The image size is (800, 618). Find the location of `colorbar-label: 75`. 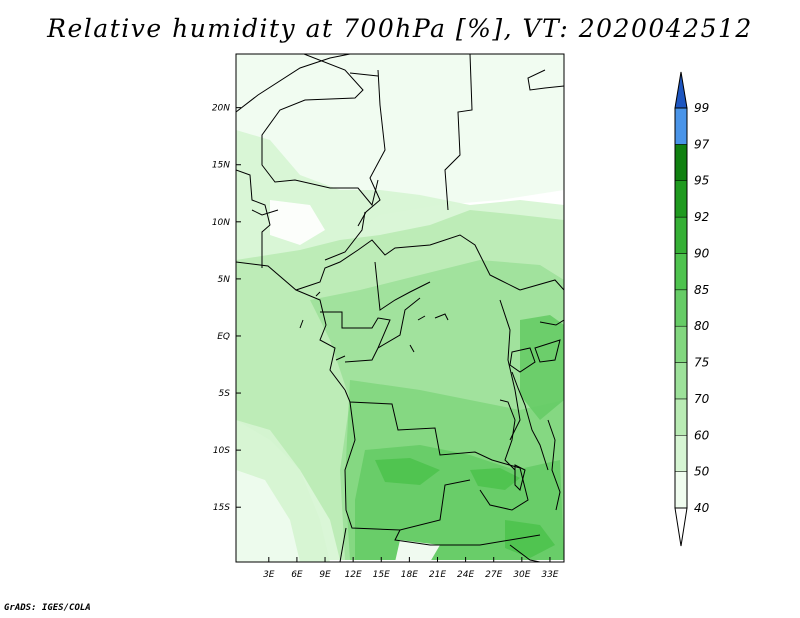

colorbar-label: 75 is located at coordinates (701, 363).